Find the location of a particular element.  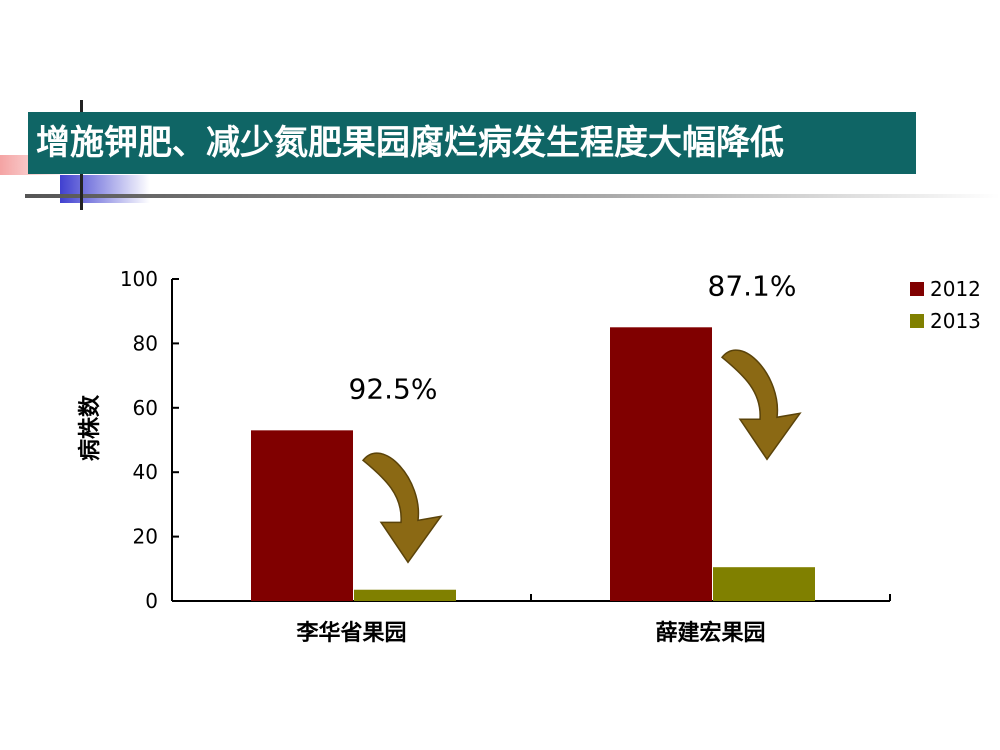

y-tick-label: 0 is located at coordinates (151, 601).